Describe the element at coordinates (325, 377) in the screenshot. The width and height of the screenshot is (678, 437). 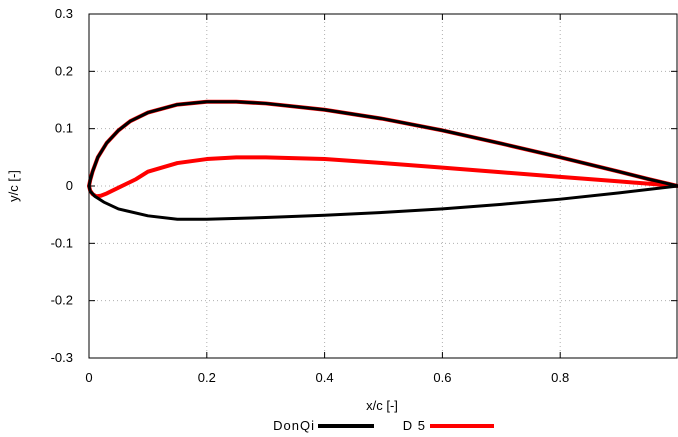
I see `x-tick-label: 0.4` at that location.